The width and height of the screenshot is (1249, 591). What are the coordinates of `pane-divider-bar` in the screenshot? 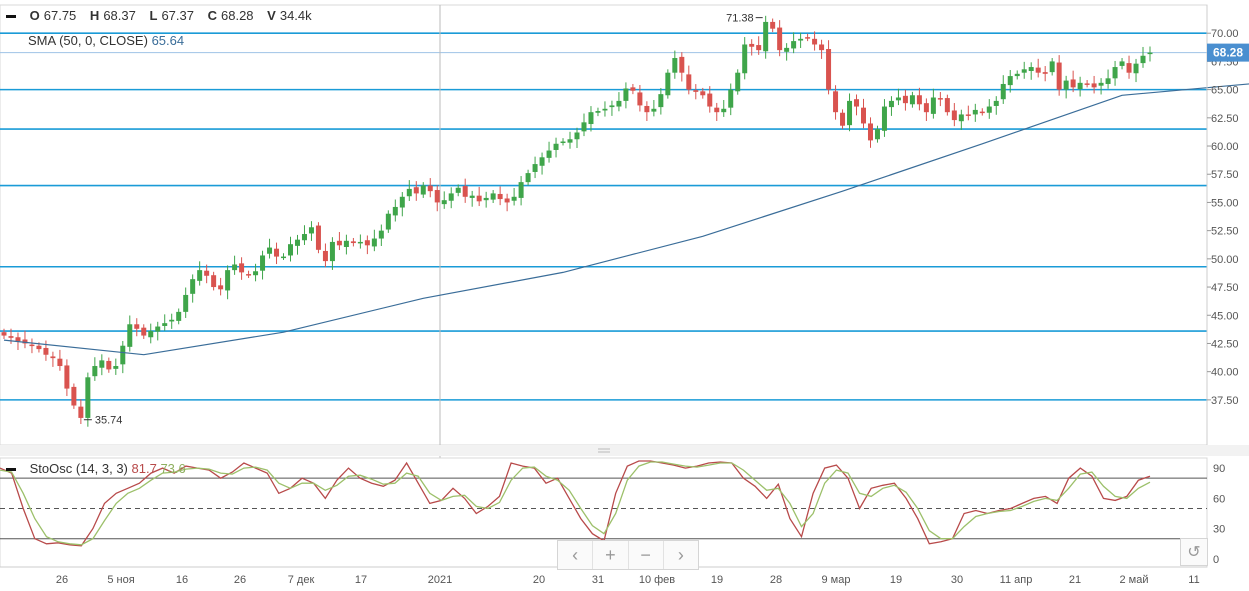 It's located at (624, 450).